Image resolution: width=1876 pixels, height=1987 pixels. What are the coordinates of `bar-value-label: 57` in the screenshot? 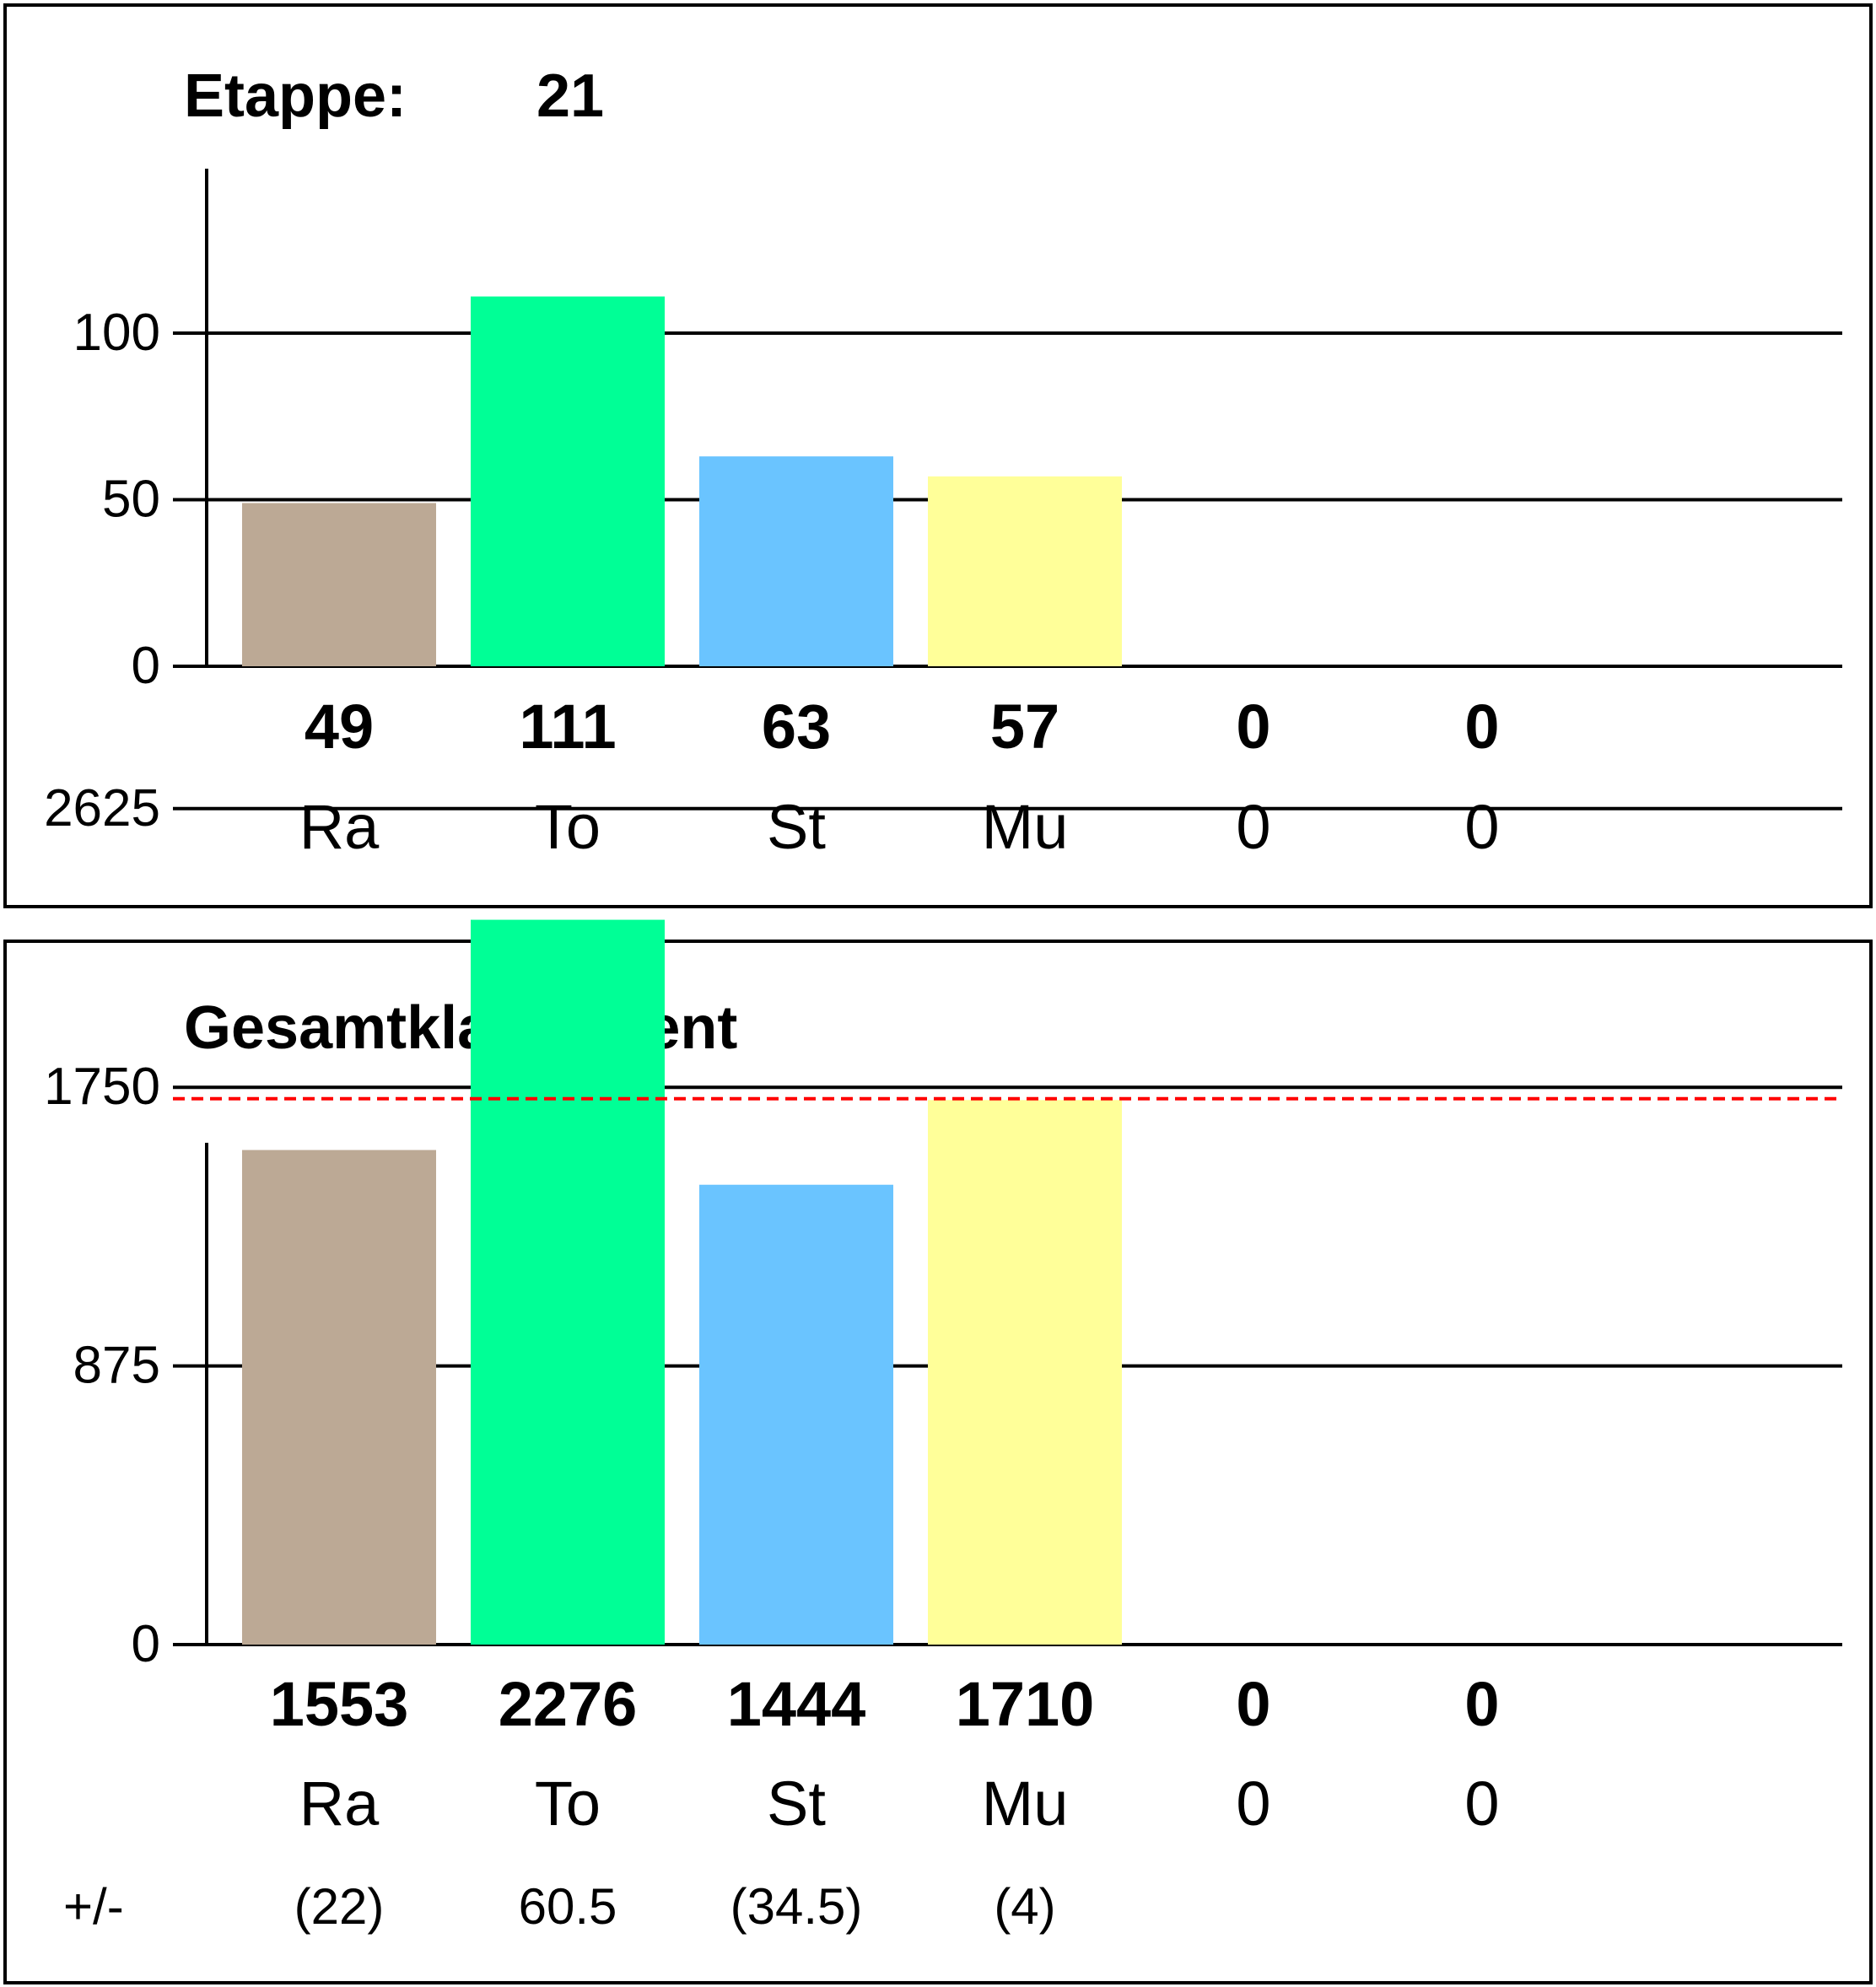 It's located at (1024, 727).